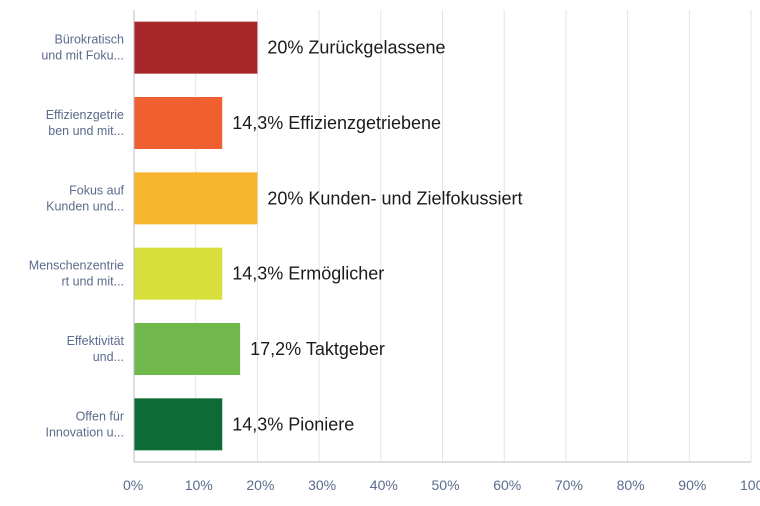 The height and width of the screenshot is (506, 760). I want to click on x-tick-label: 50%, so click(446, 485).